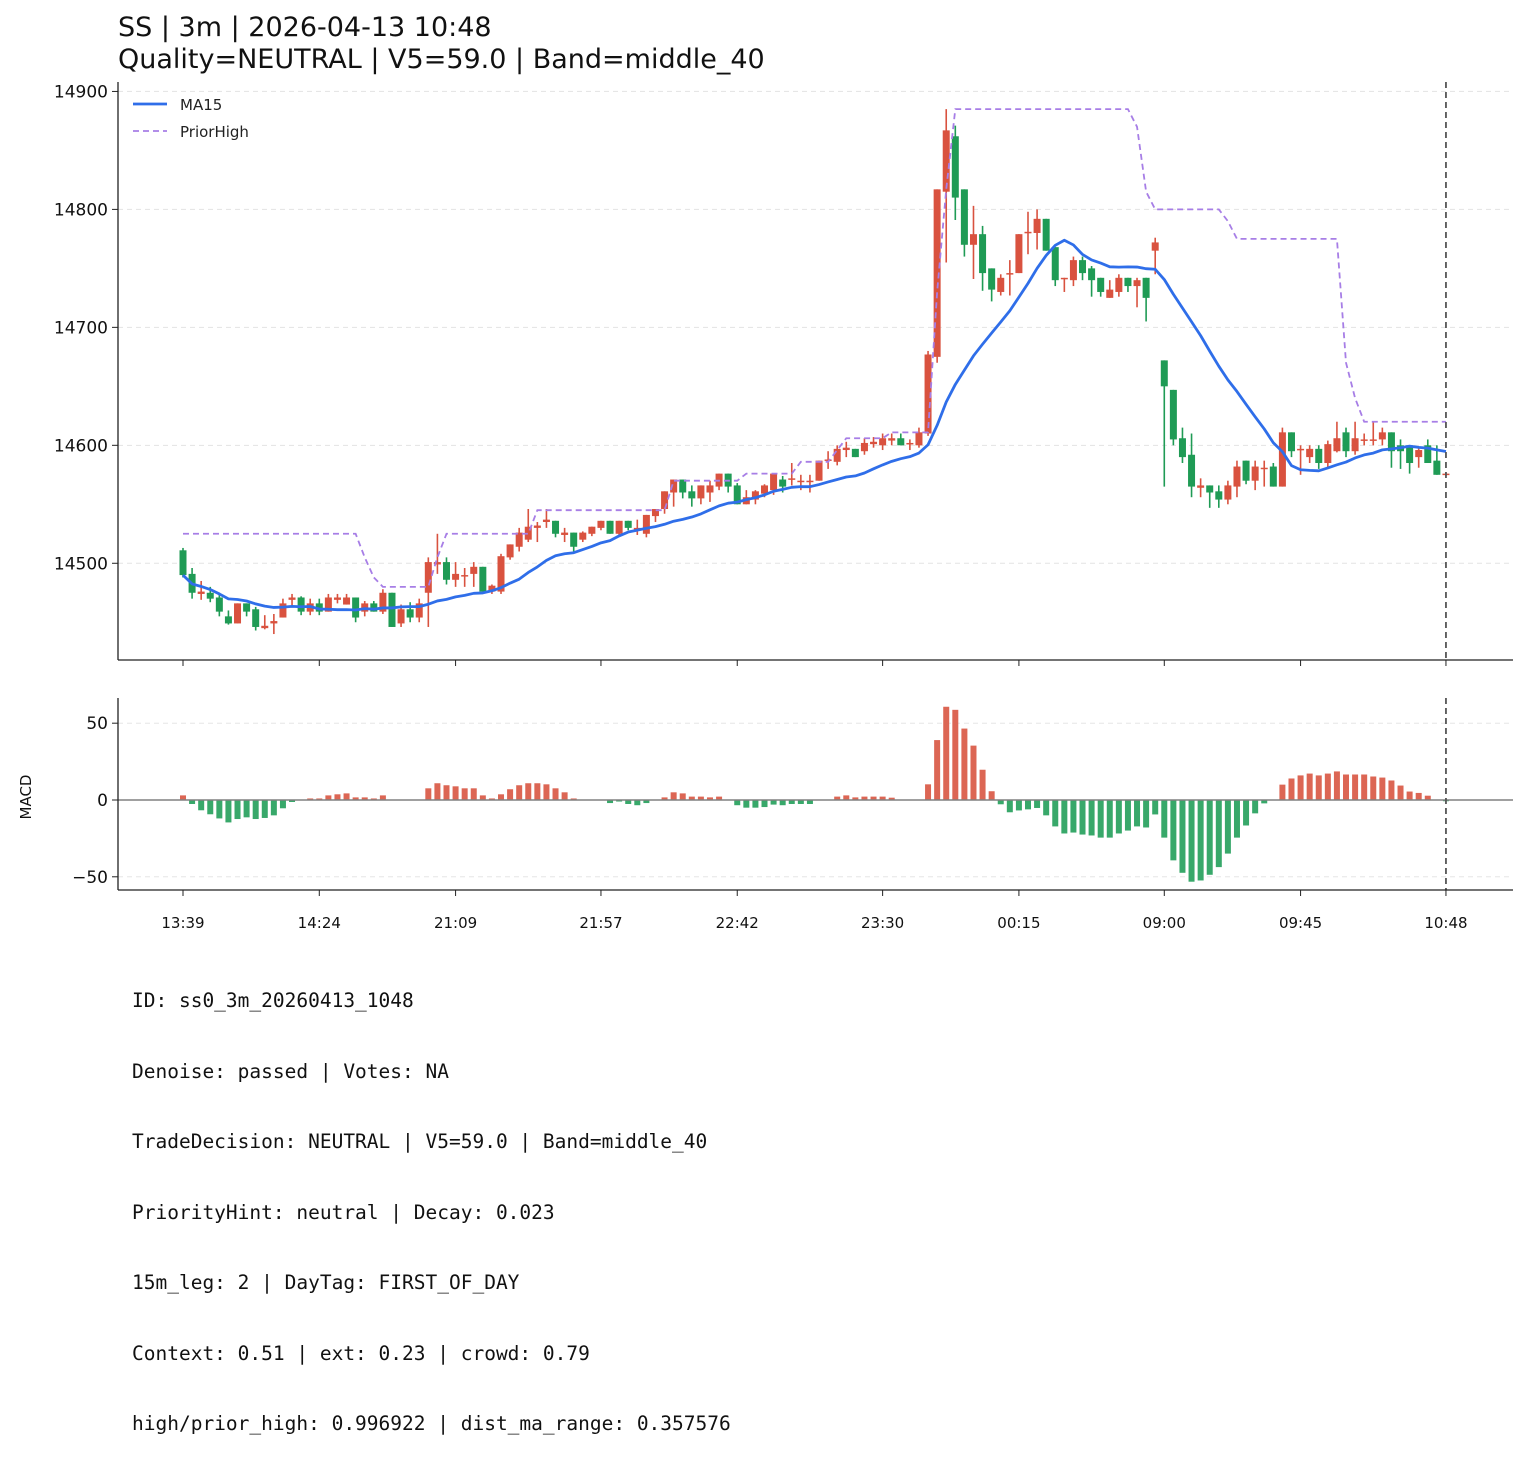 The width and height of the screenshot is (1527, 1459). I want to click on x-tick-label: 00:15, so click(1018, 923).